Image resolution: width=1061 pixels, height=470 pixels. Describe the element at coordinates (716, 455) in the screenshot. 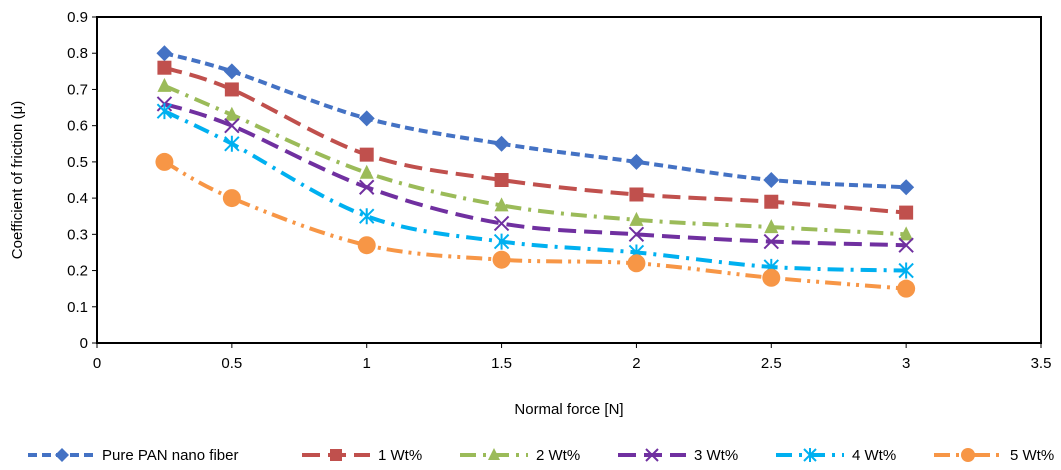

I see `legend-label: 3 Wt%` at that location.